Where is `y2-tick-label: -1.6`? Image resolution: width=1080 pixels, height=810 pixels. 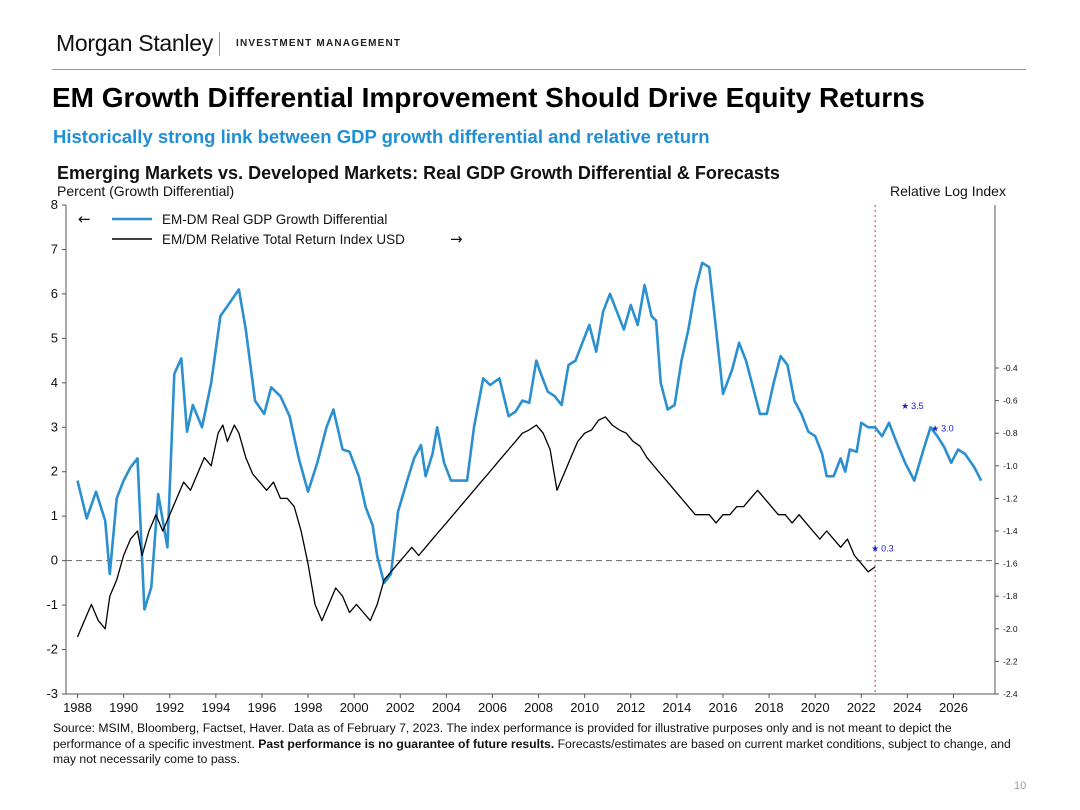
y2-tick-label: -1.6 is located at coordinates (1010, 564).